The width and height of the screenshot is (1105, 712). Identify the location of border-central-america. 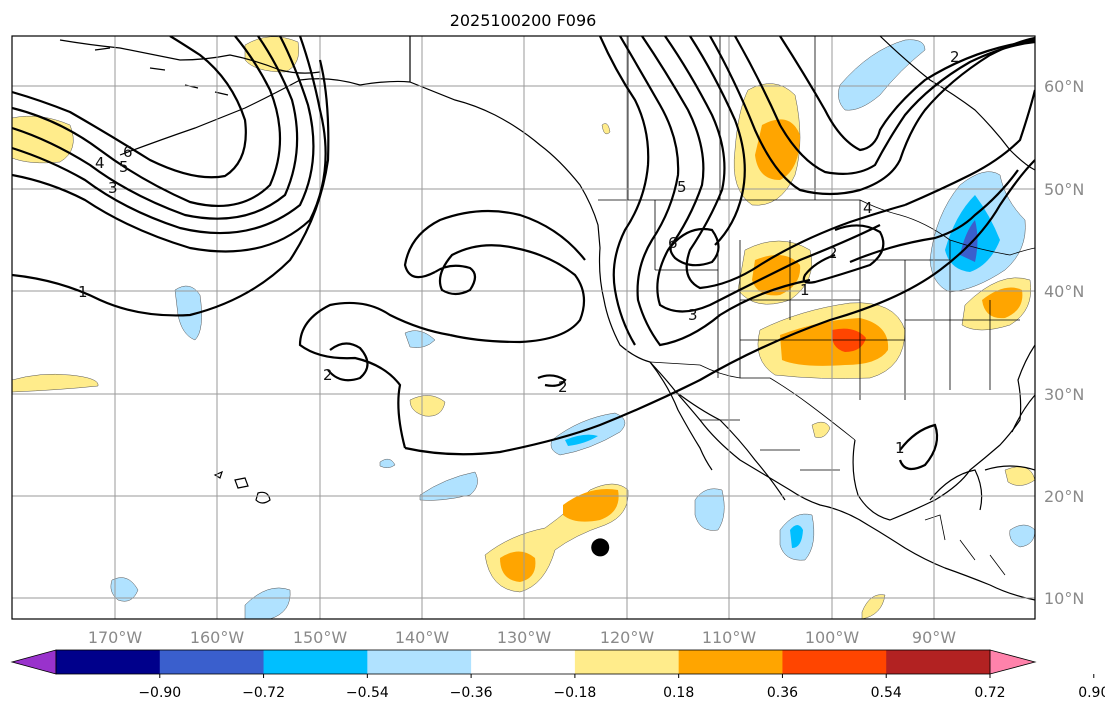
(965, 545).